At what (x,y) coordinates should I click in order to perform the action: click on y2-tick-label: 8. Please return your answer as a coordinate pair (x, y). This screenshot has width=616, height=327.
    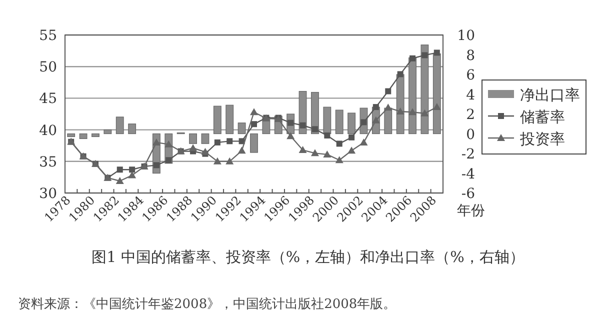
    Looking at the image, I should click on (470, 56).